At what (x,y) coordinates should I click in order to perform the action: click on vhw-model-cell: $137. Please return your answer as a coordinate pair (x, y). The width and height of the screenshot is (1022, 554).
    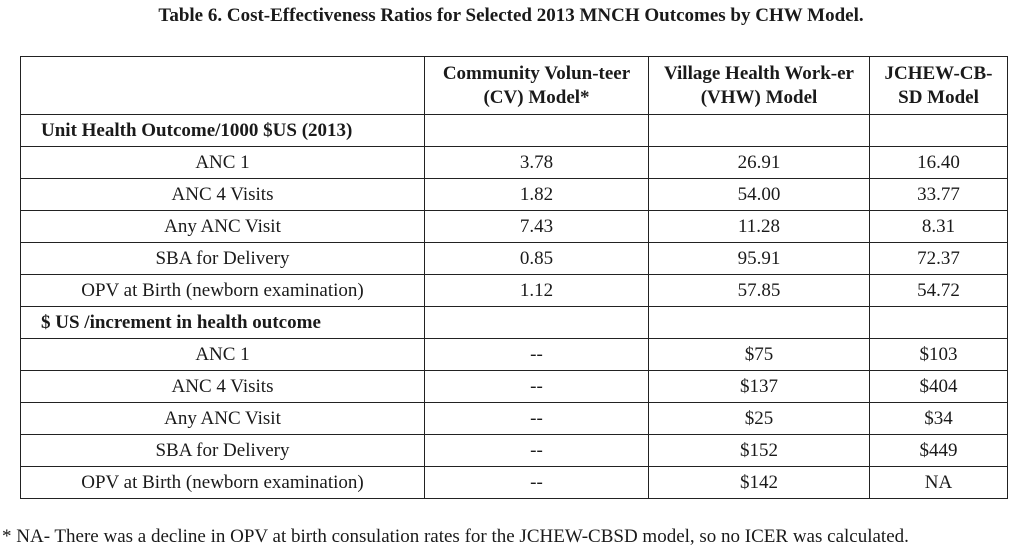
    Looking at the image, I should click on (759, 386).